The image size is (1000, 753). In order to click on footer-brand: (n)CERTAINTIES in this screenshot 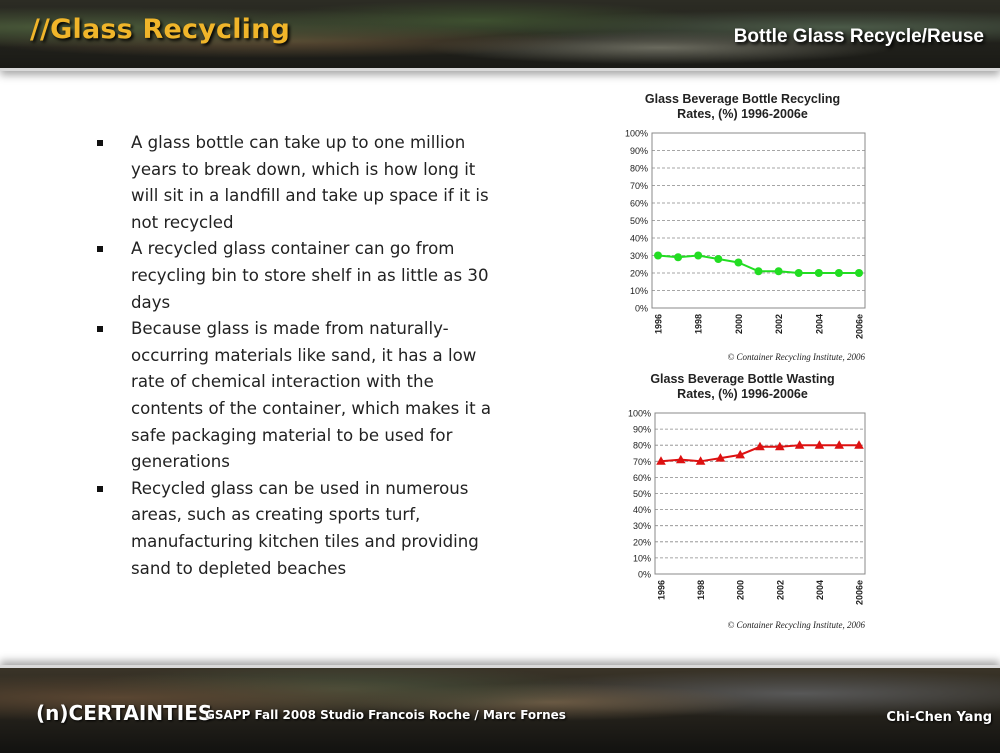, I will do `click(124, 713)`.